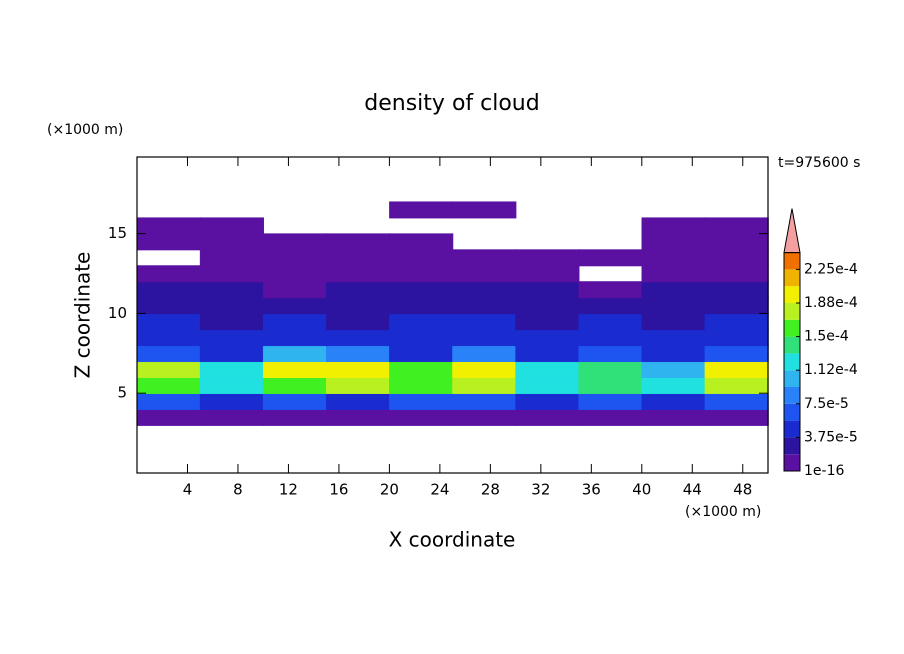 The image size is (904, 654). Describe the element at coordinates (540, 490) in the screenshot. I see `x-tick-label: 32` at that location.